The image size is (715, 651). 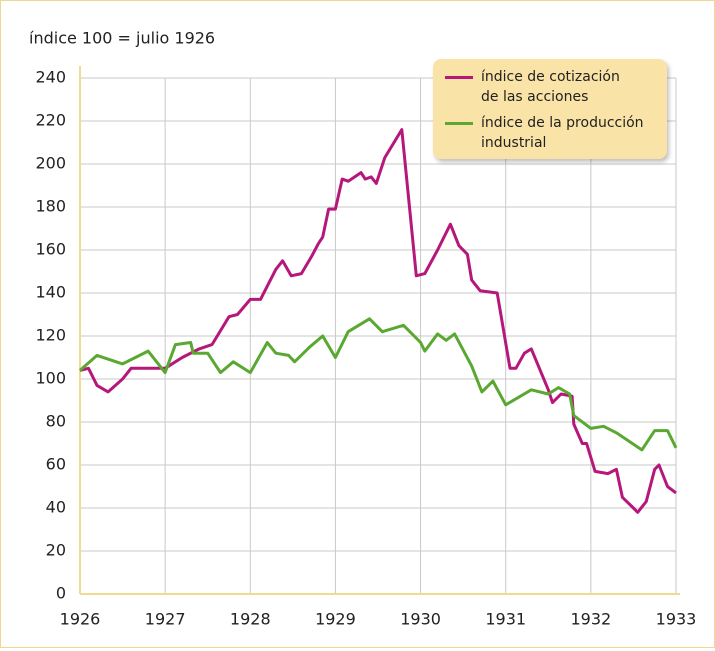 I want to click on legend-label: índice de la producción industrial, so click(x=562, y=133).